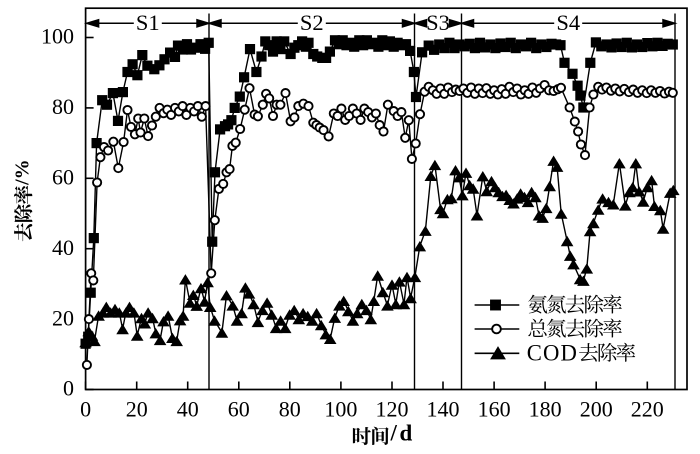  I want to click on svg-text: 200, so click(596, 409).